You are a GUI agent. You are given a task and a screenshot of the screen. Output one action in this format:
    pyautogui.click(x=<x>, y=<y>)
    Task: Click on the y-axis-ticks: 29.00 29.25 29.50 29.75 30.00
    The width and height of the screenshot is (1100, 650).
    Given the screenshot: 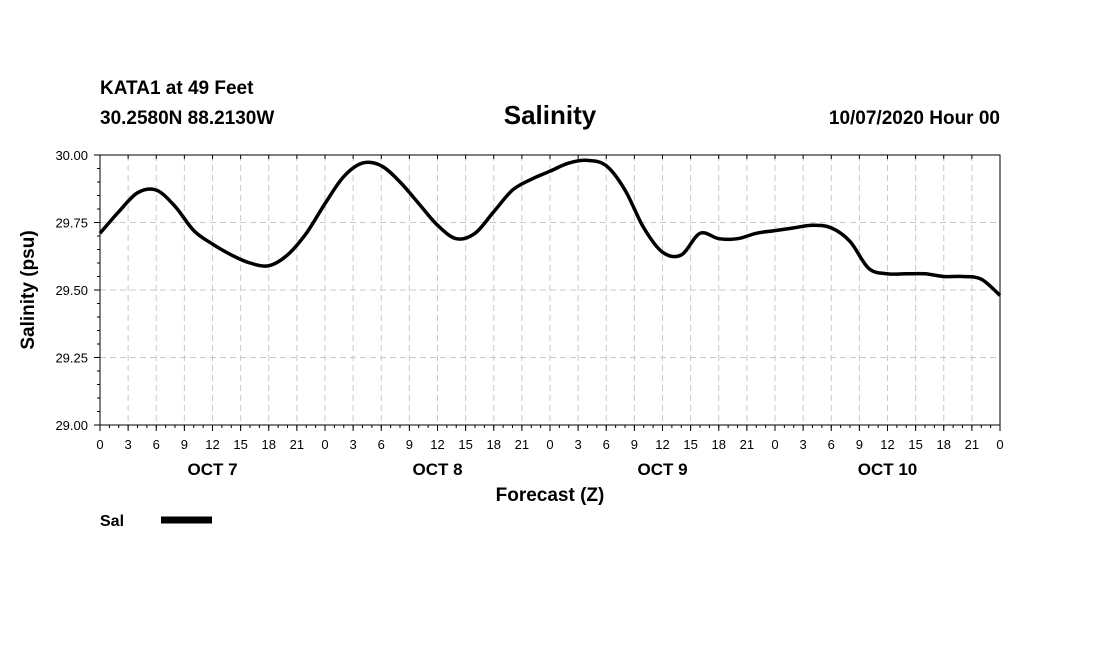 What is the action you would take?
    pyautogui.click(x=77, y=290)
    